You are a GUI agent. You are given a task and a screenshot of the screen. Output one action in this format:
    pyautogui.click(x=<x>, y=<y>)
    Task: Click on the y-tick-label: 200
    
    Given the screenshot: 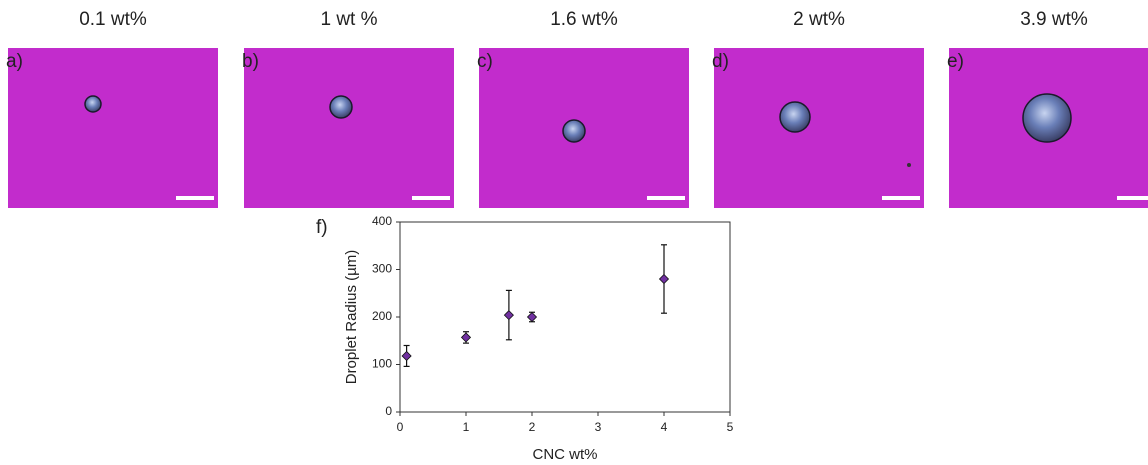 What is the action you would take?
    pyautogui.click(x=382, y=316)
    